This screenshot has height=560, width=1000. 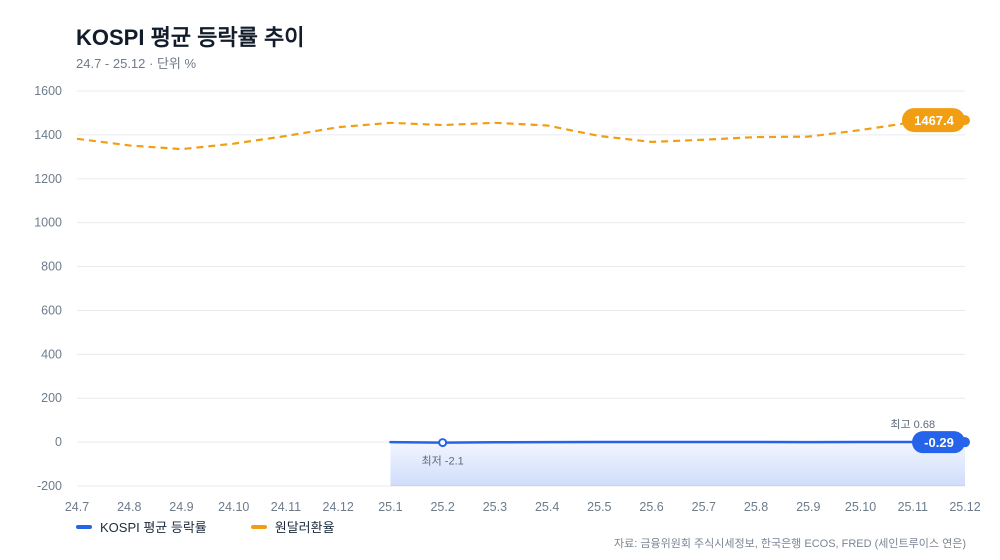 I want to click on x-tick-label: 24.9, so click(x=181, y=507).